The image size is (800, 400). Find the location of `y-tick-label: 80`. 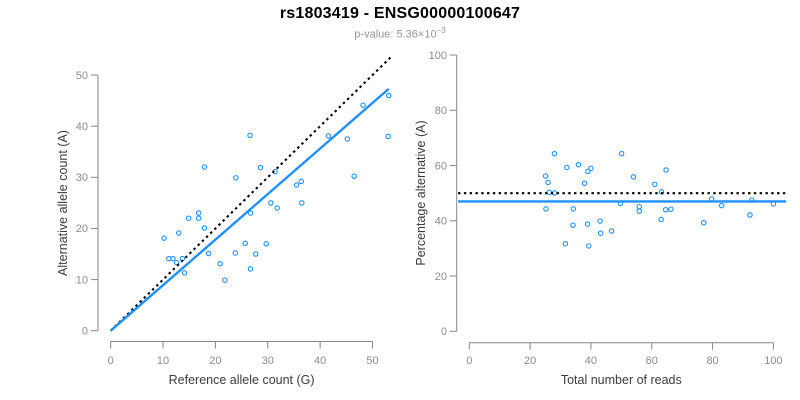

y-tick-label: 80 is located at coordinates (441, 111).